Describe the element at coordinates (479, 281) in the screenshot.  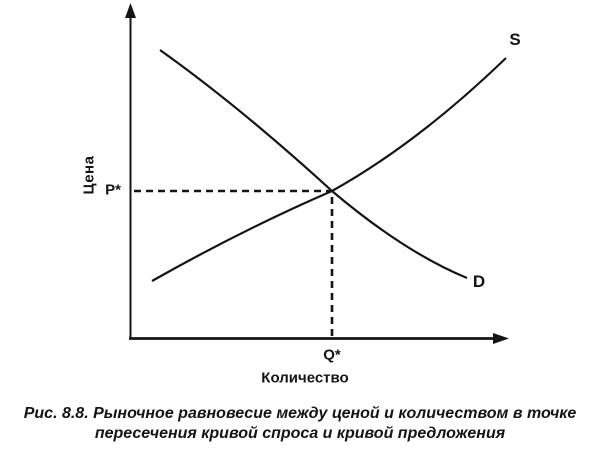
I see `demand-curve-label: D` at that location.